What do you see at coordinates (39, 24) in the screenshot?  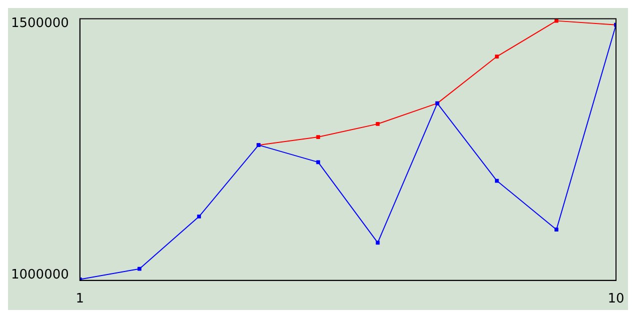 I see `y-tick-label: 1500000` at bounding box center [39, 24].